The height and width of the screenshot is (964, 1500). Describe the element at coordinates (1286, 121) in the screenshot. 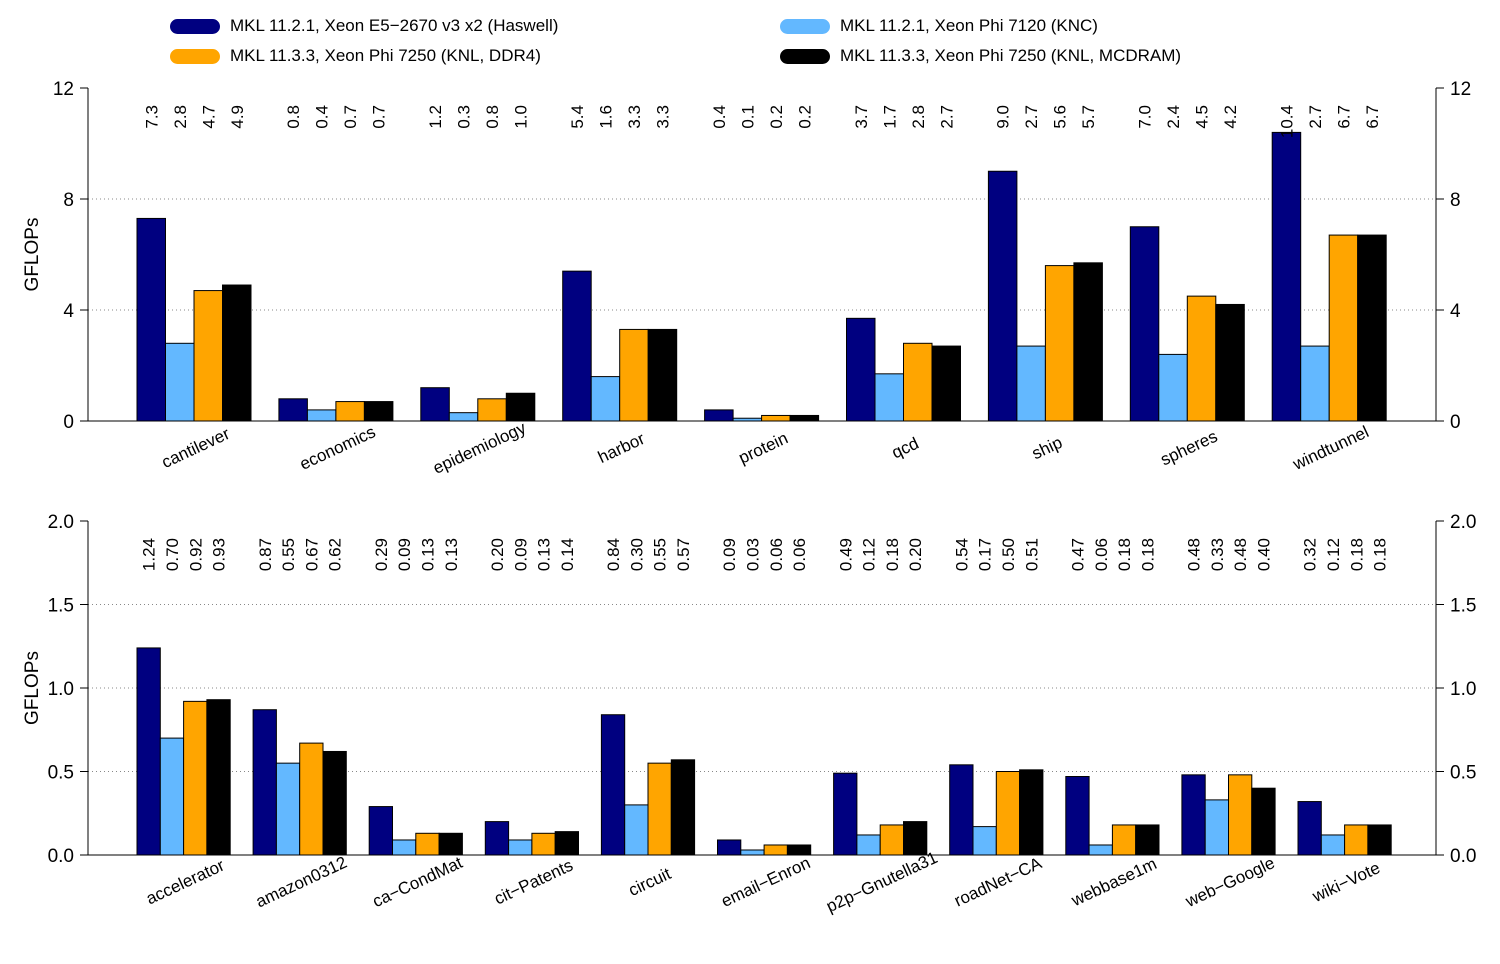

I see `data-label: 10.4` at that location.